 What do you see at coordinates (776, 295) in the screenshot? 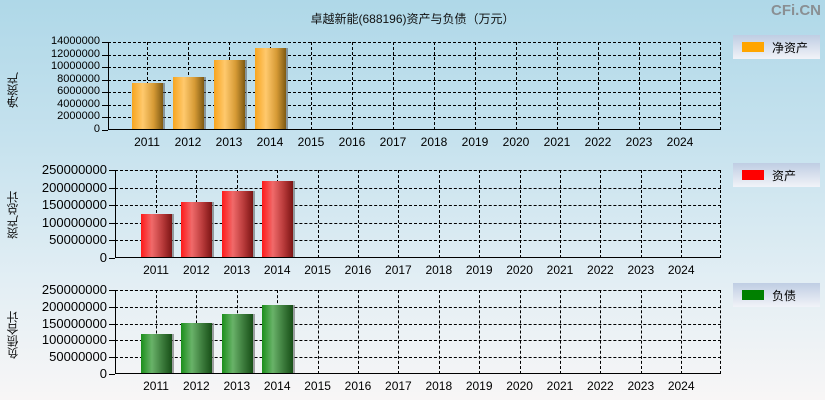
I see `total-liabilities-legend: 负债` at bounding box center [776, 295].